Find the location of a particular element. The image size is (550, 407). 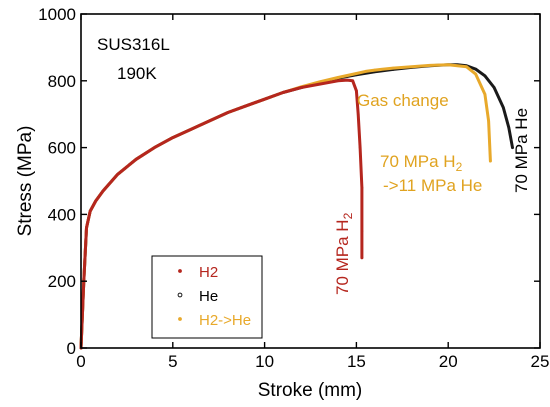

y-tick-label: 0 is located at coordinates (71, 348).